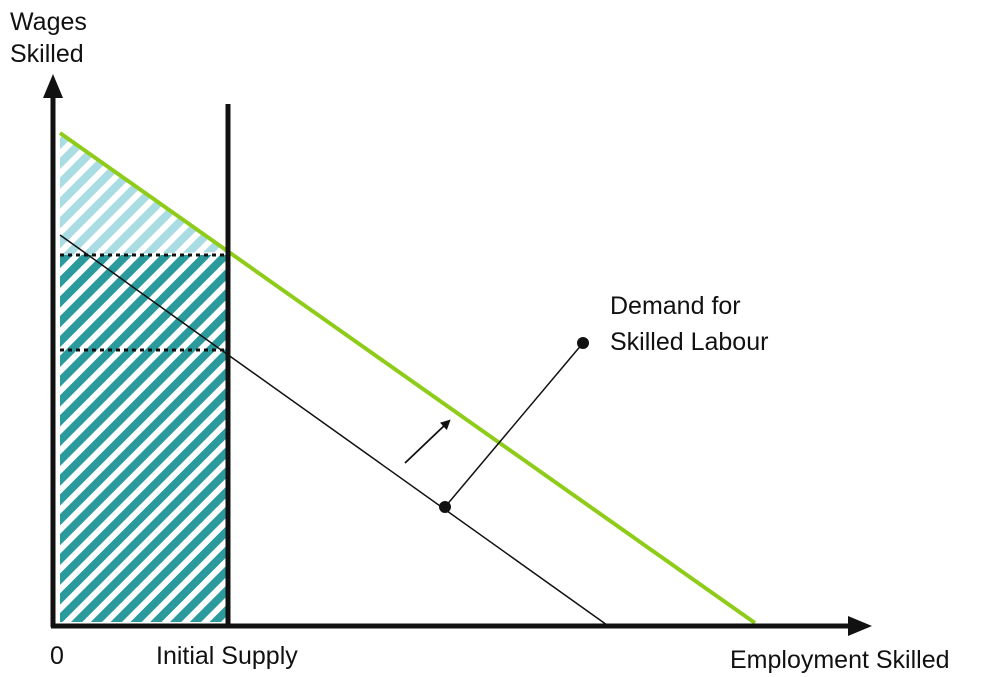 Image resolution: width=992 pixels, height=677 pixels. I want to click on x-axis-arrow, so click(860, 626).